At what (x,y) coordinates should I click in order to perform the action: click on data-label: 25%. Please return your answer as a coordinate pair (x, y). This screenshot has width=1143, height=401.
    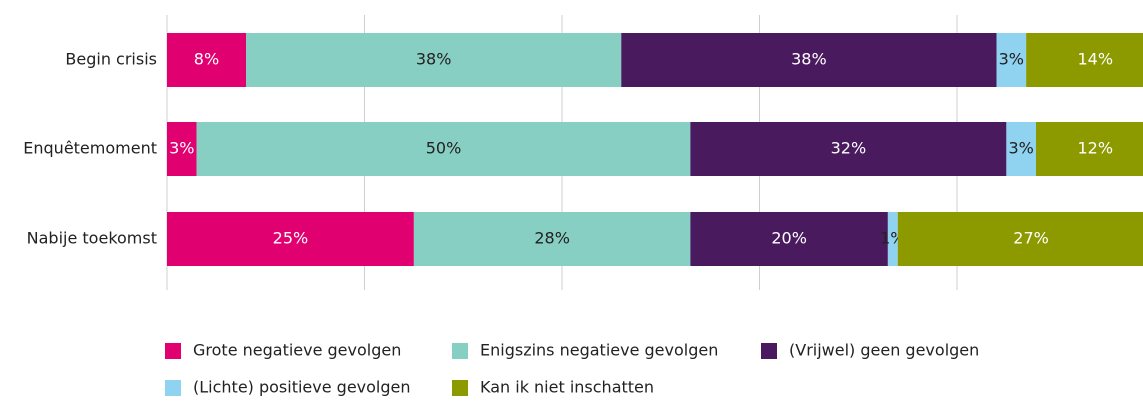
    Looking at the image, I should click on (291, 238).